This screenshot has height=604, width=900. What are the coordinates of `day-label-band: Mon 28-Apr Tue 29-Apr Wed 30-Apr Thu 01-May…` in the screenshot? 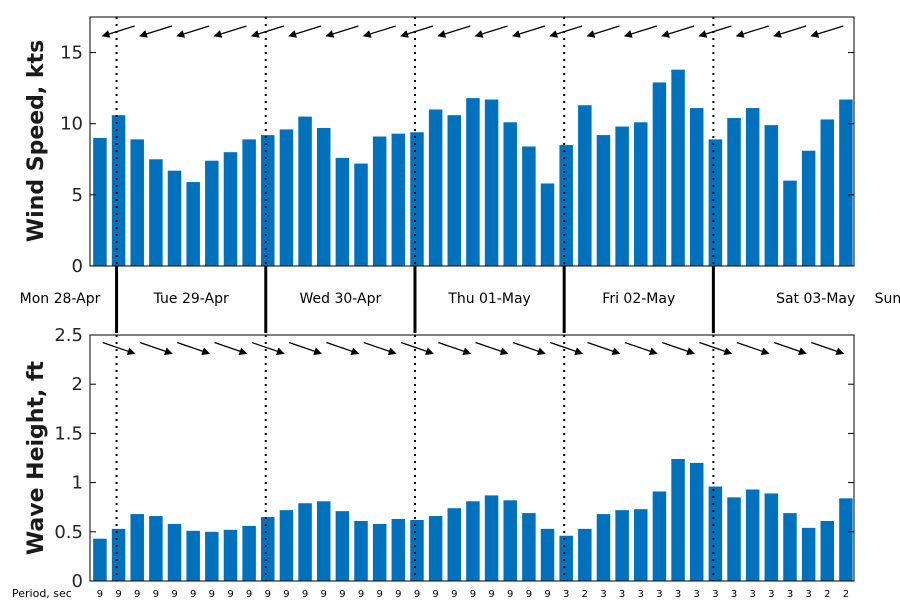 It's located at (460, 299).